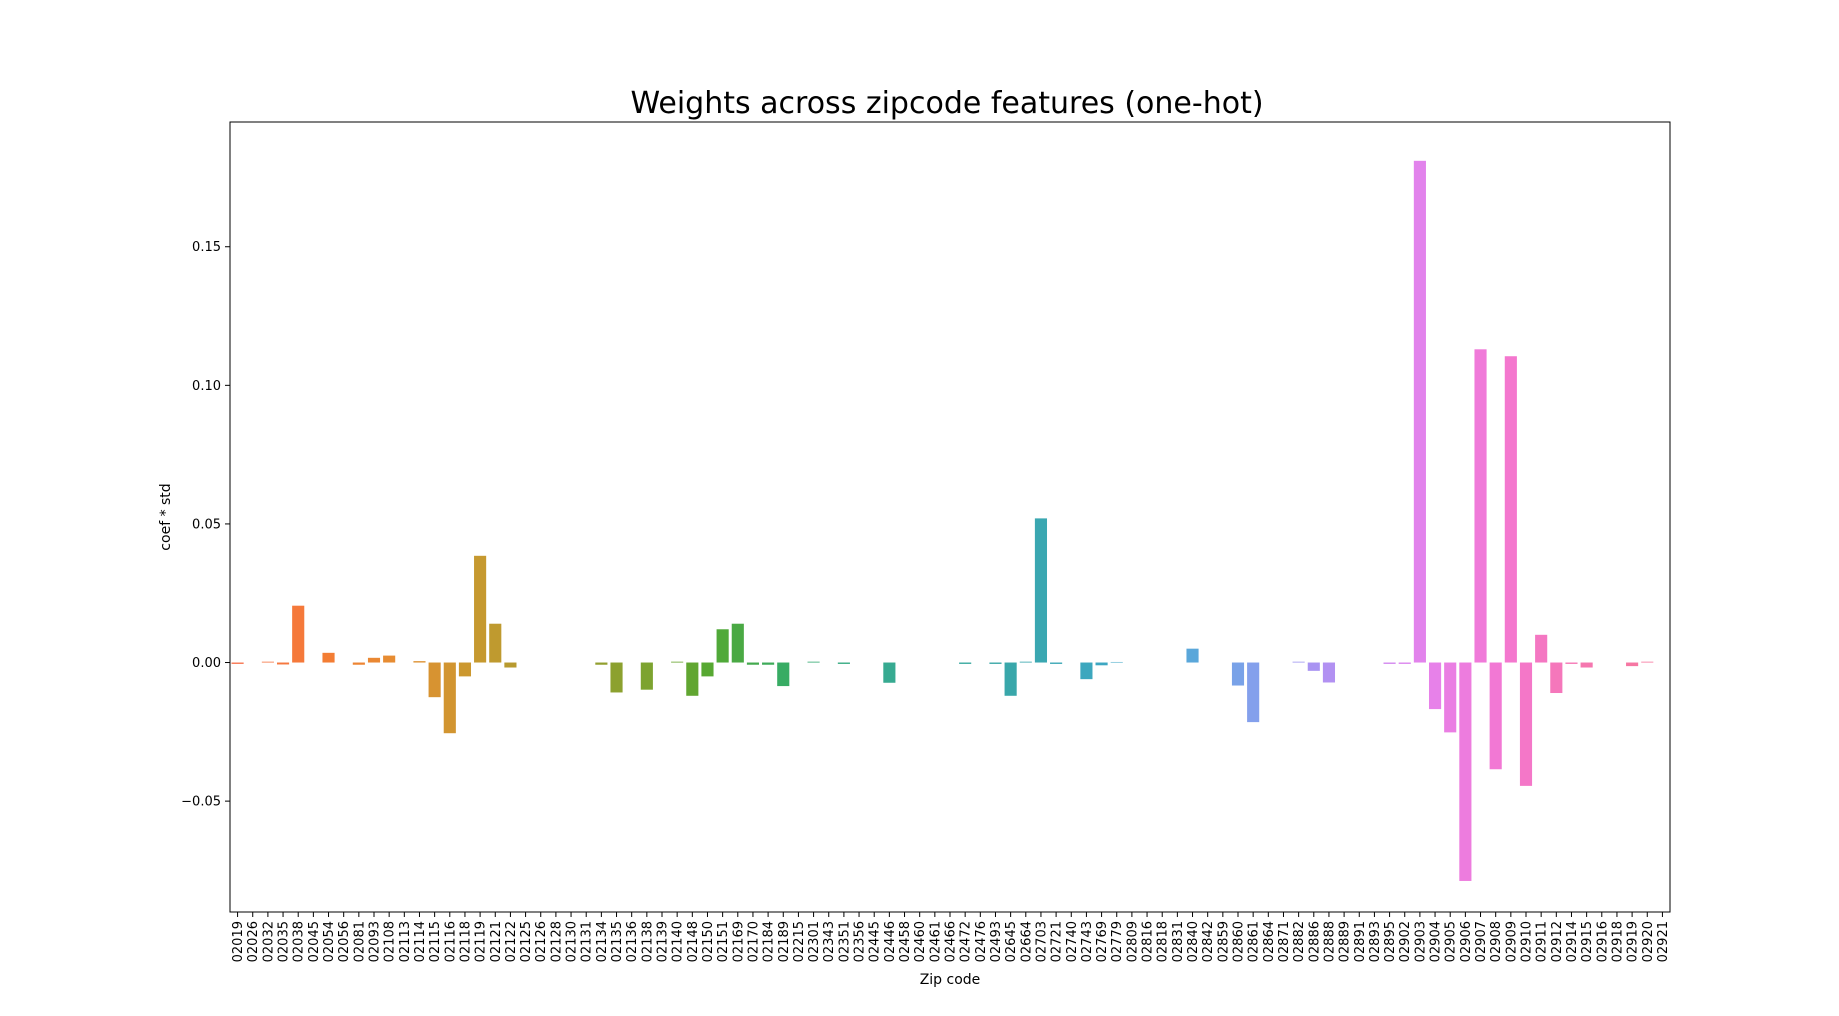  Describe the element at coordinates (663, 941) in the screenshot. I see `x-tick-label: 02139` at that location.